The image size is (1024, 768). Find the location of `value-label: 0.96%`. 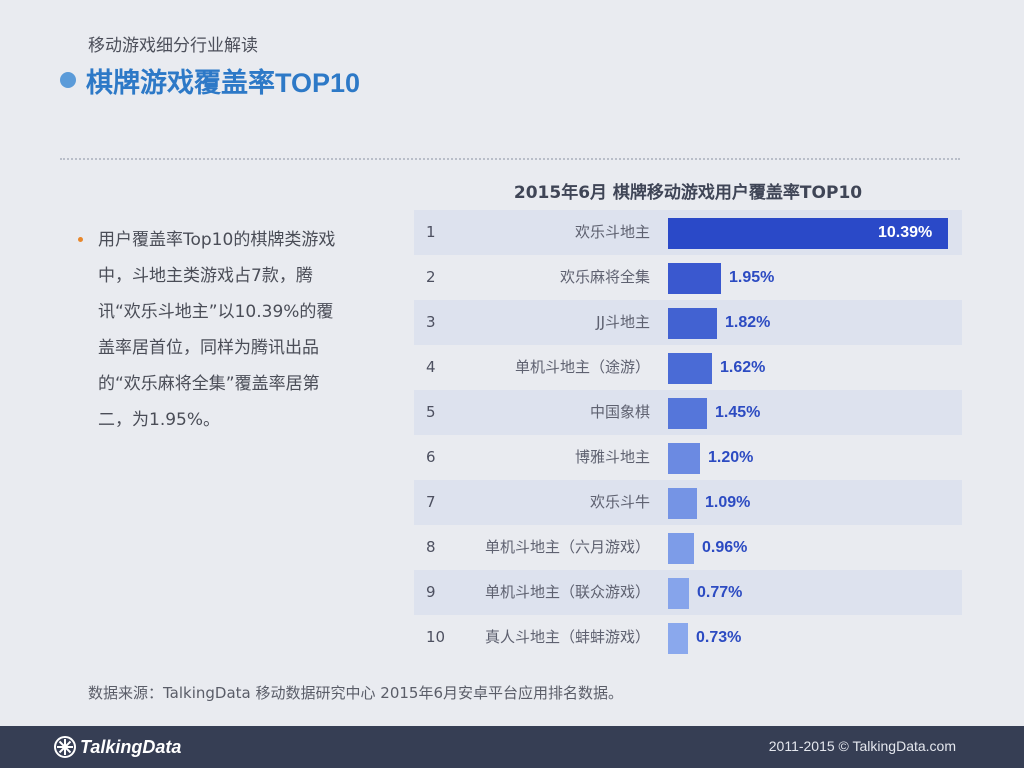

value-label: 0.96% is located at coordinates (725, 547).